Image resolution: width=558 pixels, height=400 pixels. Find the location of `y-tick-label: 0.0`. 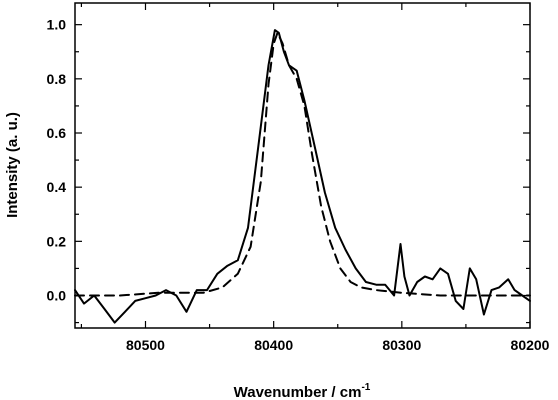

y-tick-label: 0.0 is located at coordinates (57, 296).